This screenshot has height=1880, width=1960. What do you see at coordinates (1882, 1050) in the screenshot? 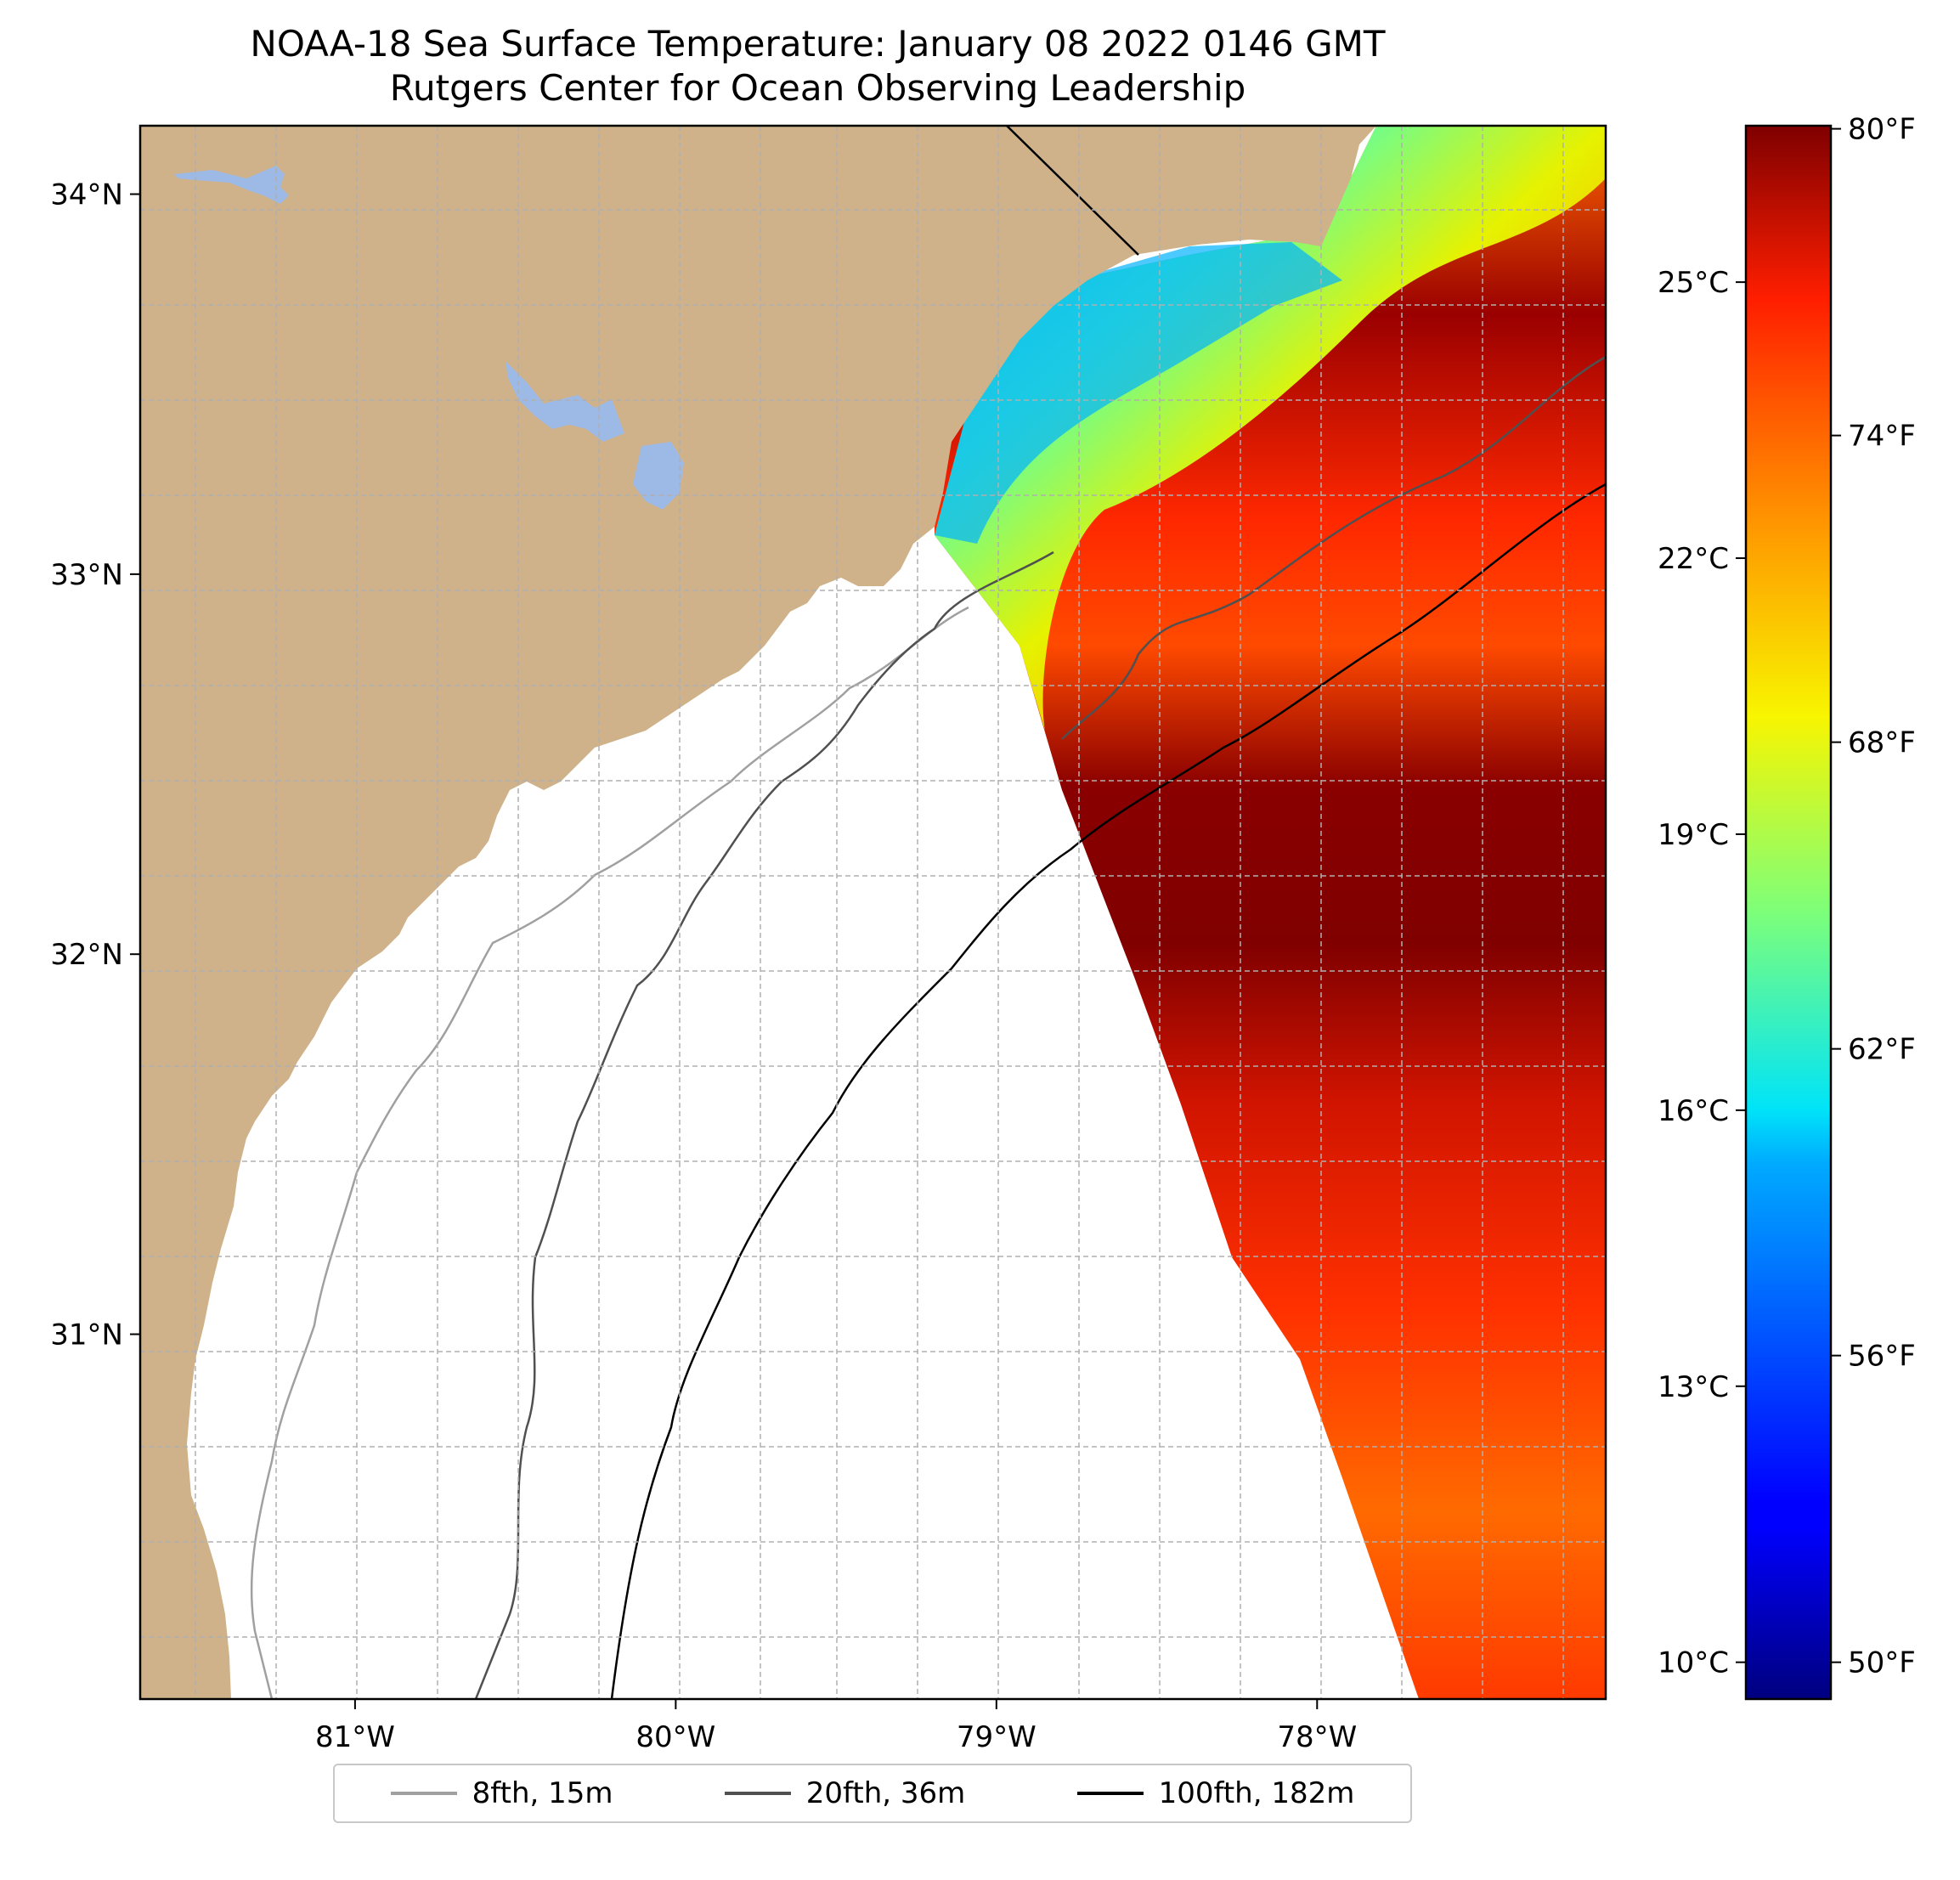
I see `fahrenheit-tick-label: 62°F` at bounding box center [1882, 1050].